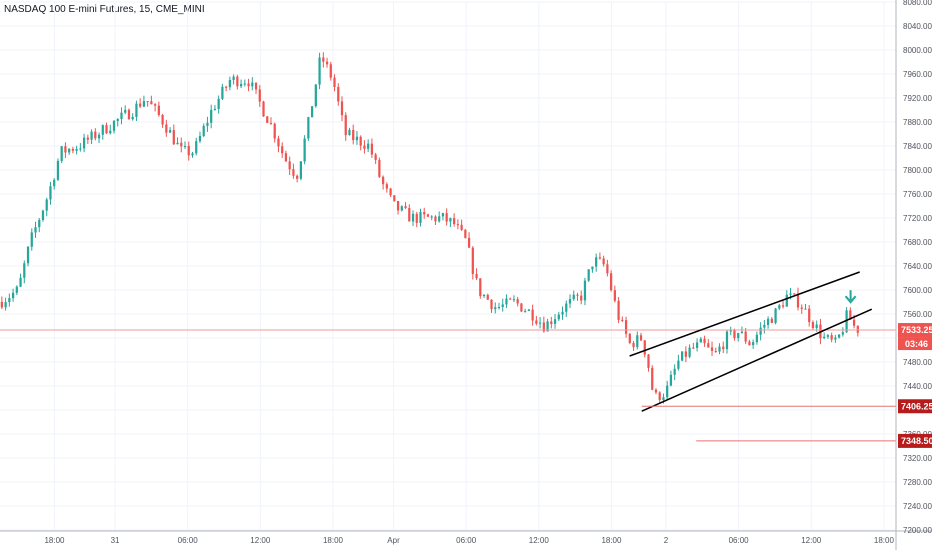 The width and height of the screenshot is (932, 550). What do you see at coordinates (916, 344) in the screenshot?
I see `countdown-label: 03:46` at bounding box center [916, 344].